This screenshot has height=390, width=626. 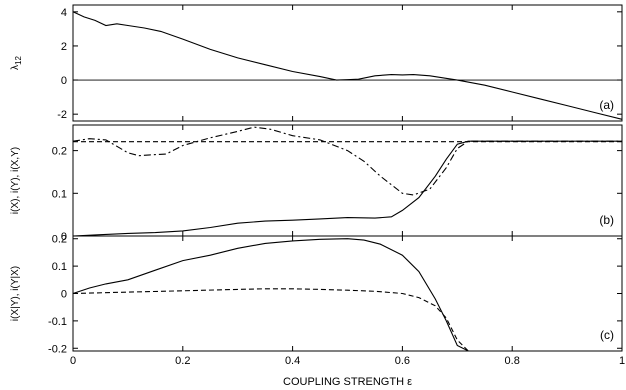 What do you see at coordinates (606, 220) in the screenshot?
I see `panel-1-label: (b)` at bounding box center [606, 220].